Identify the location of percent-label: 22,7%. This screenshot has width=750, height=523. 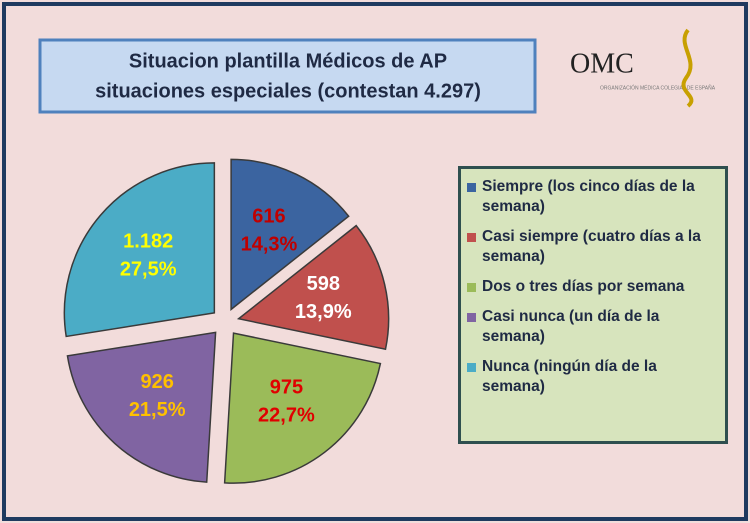
(286, 415).